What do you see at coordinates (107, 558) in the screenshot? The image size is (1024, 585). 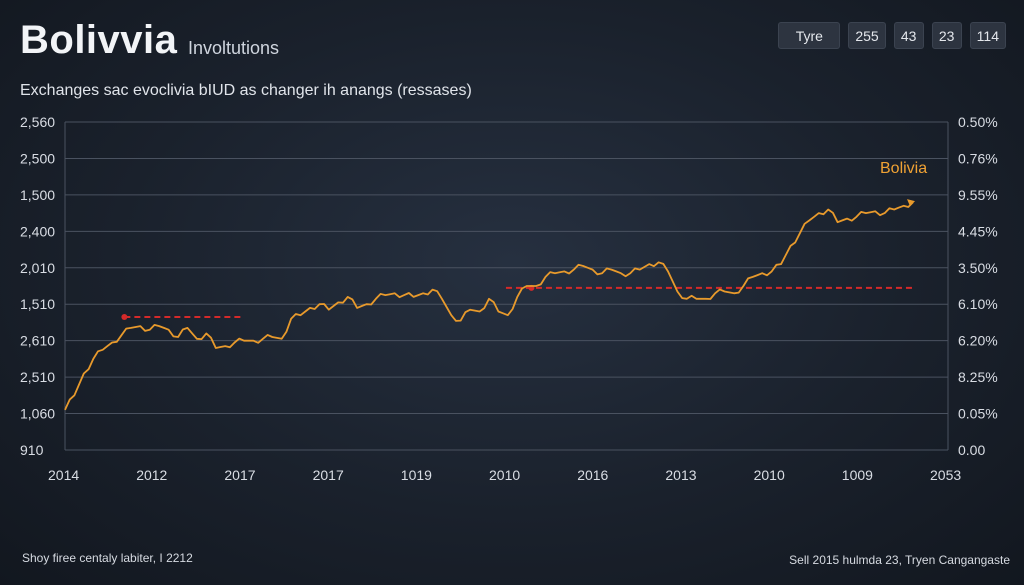 I see `footer-source: Shoy firee centaly labiter, I 2212` at bounding box center [107, 558].